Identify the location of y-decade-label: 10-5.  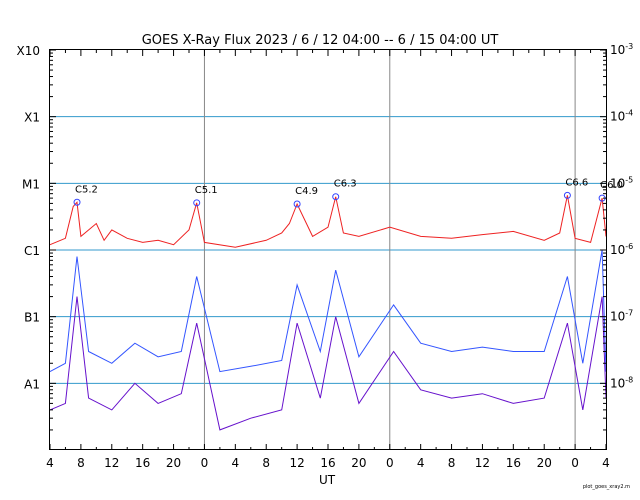
(621, 182).